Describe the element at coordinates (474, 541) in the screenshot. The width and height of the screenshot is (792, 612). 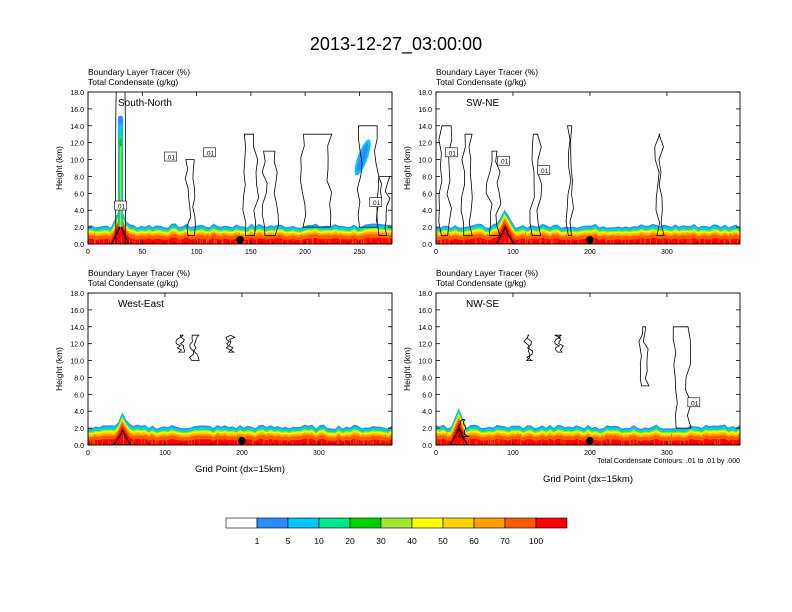
I see `colorbar-label: 60` at that location.